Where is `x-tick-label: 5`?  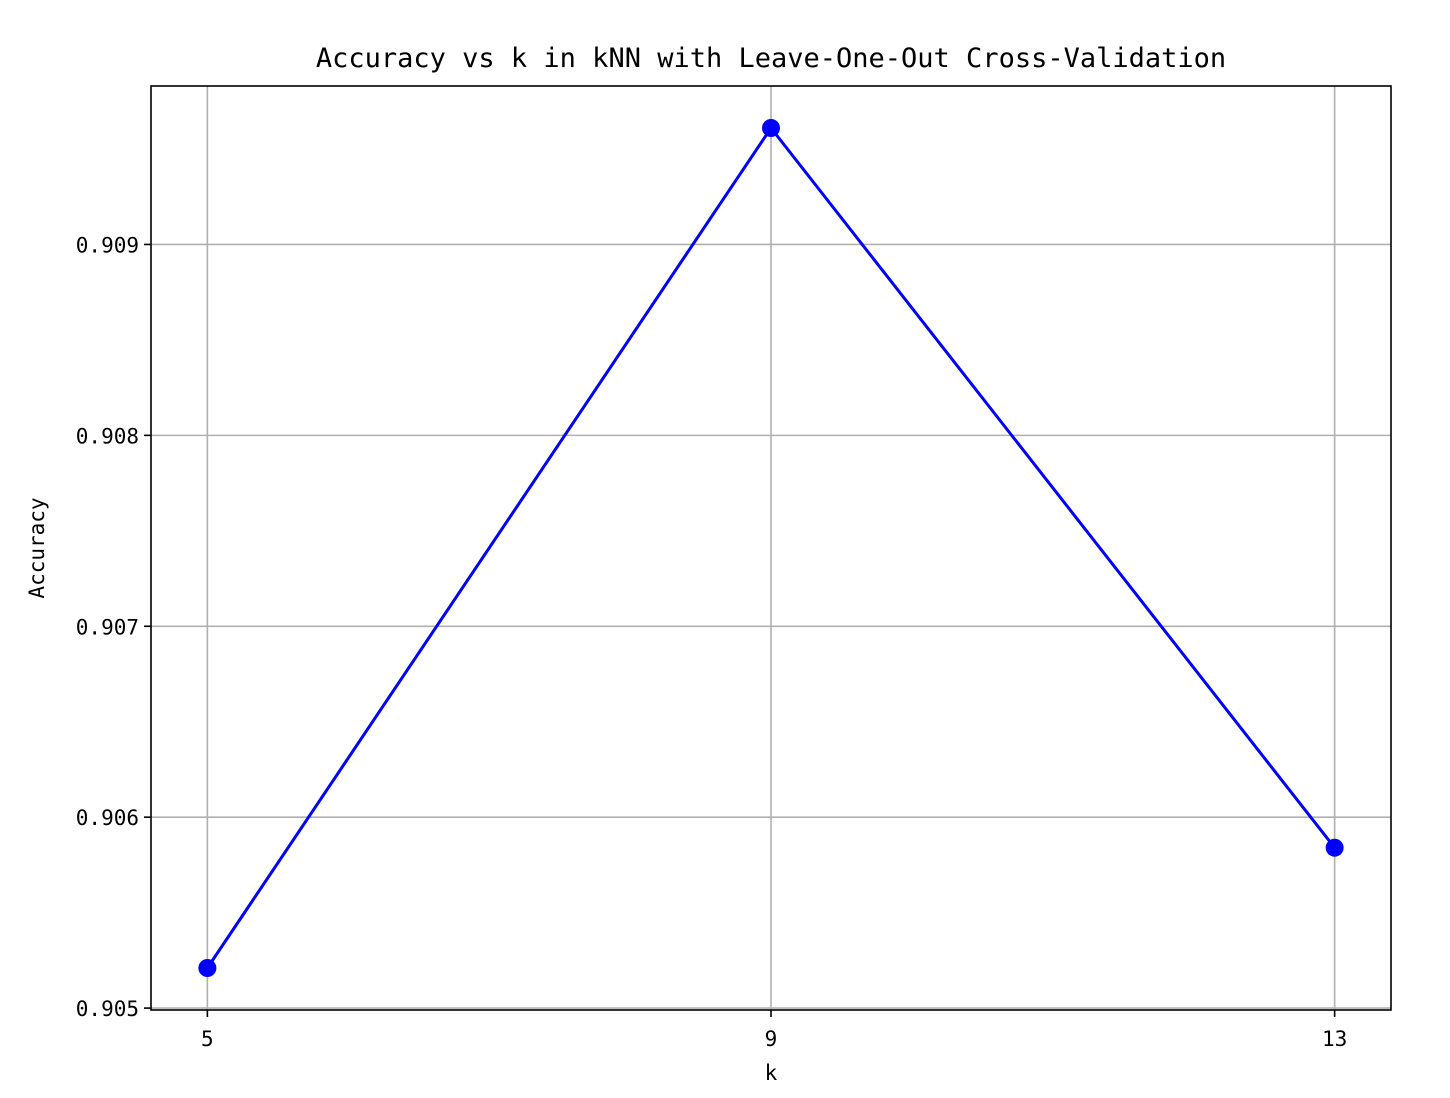 x-tick-label: 5 is located at coordinates (207, 1039).